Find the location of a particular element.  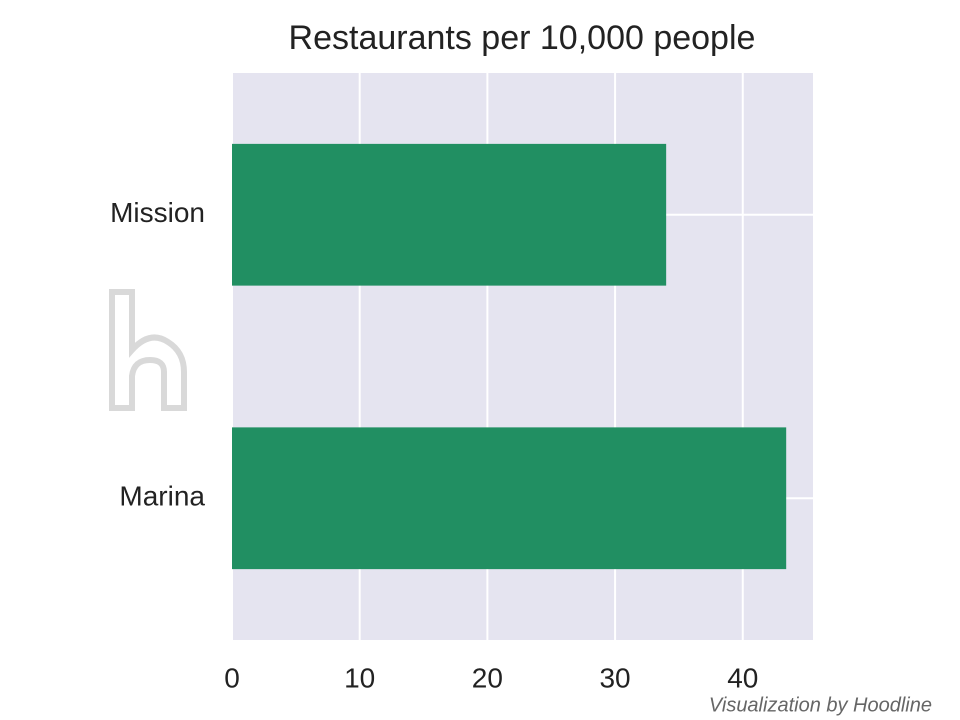

x-tick-label: 20 is located at coordinates (487, 677).